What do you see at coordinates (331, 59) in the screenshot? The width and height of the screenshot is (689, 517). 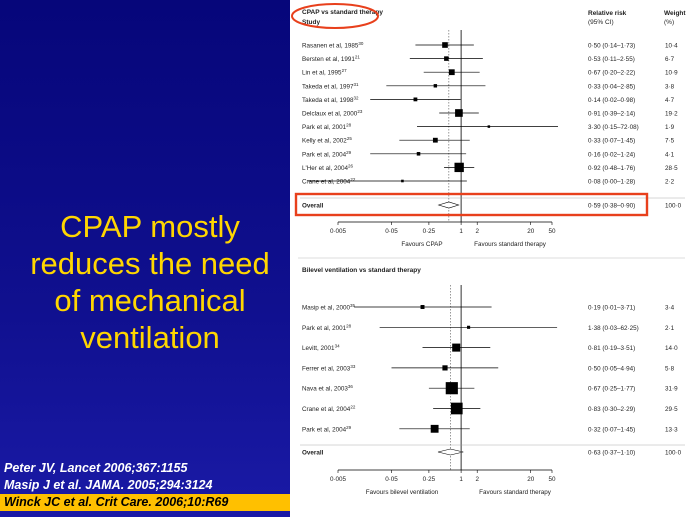 I see `study-label: Bersten et al, 199121` at bounding box center [331, 59].